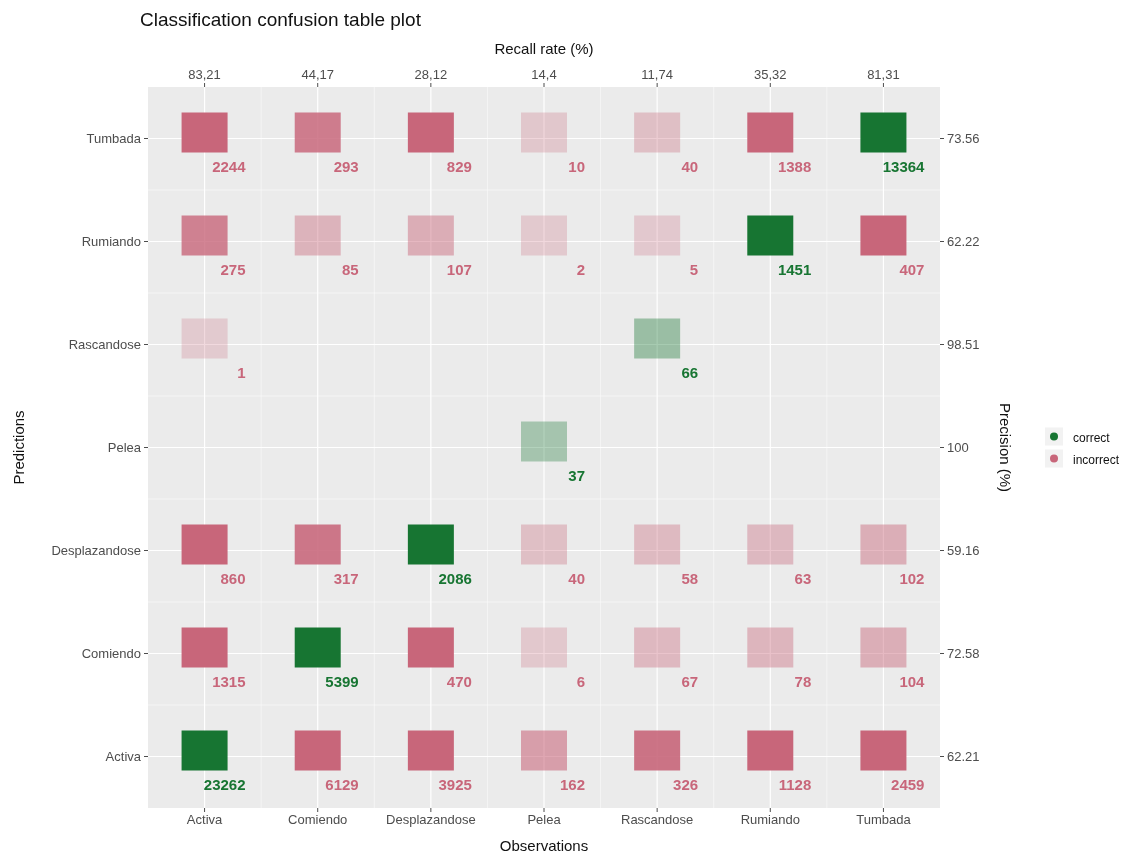 This screenshot has height=857, width=1136. What do you see at coordinates (657, 74) in the screenshot?
I see `text: 11,74` at bounding box center [657, 74].